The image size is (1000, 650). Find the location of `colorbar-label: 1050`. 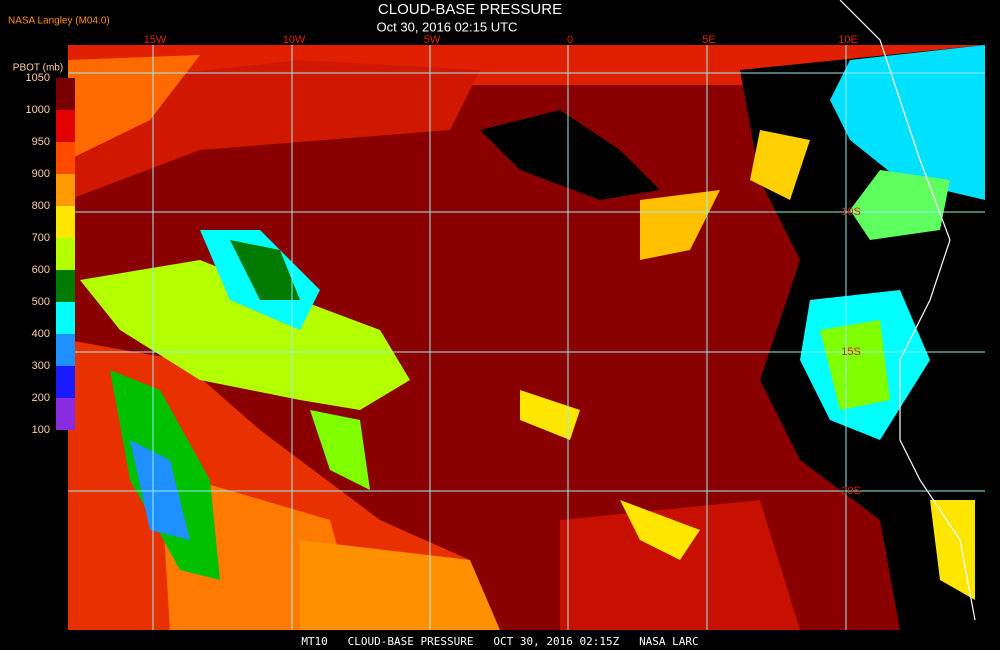

colorbar-label: 1050 is located at coordinates (38, 78).